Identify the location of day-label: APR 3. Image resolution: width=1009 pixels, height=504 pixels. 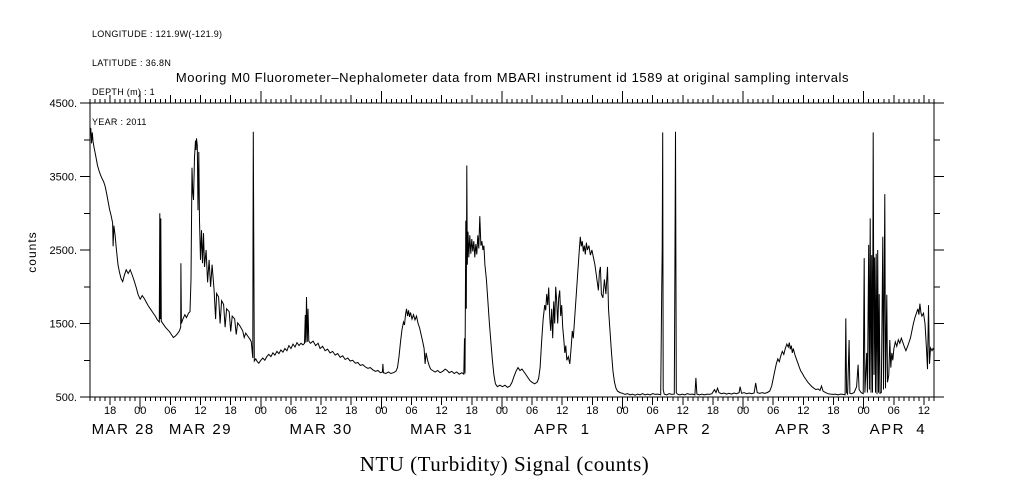
(803, 429).